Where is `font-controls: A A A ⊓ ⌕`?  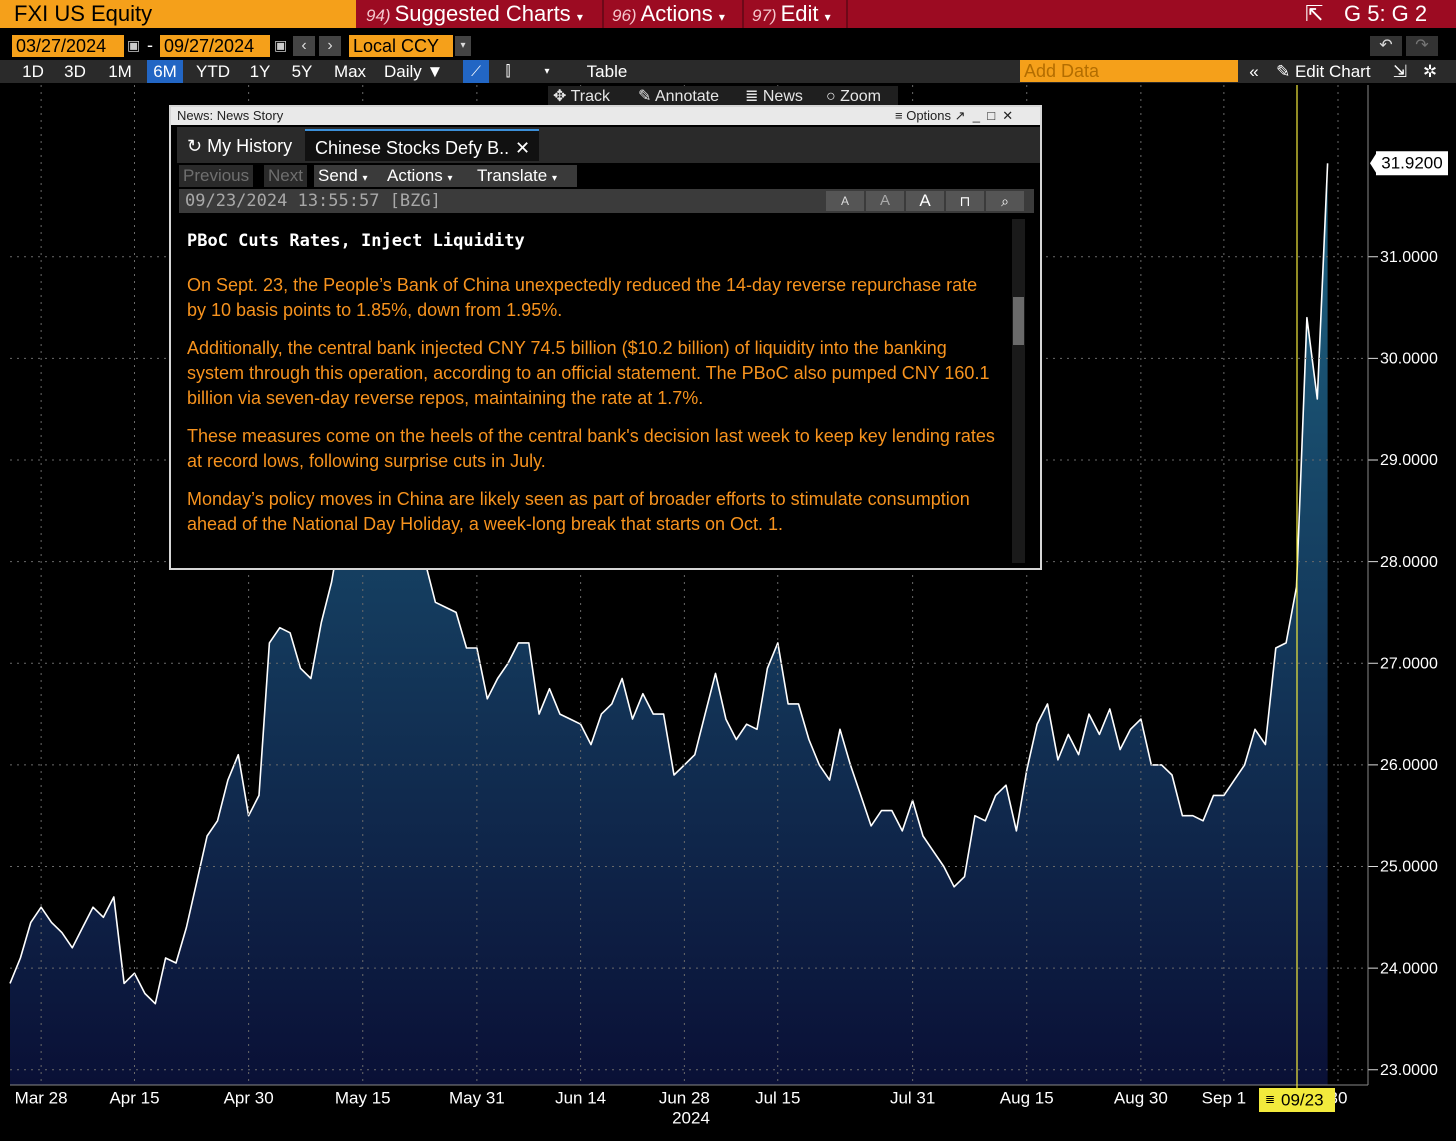 font-controls: A A A ⊓ ⌕ is located at coordinates (925, 201).